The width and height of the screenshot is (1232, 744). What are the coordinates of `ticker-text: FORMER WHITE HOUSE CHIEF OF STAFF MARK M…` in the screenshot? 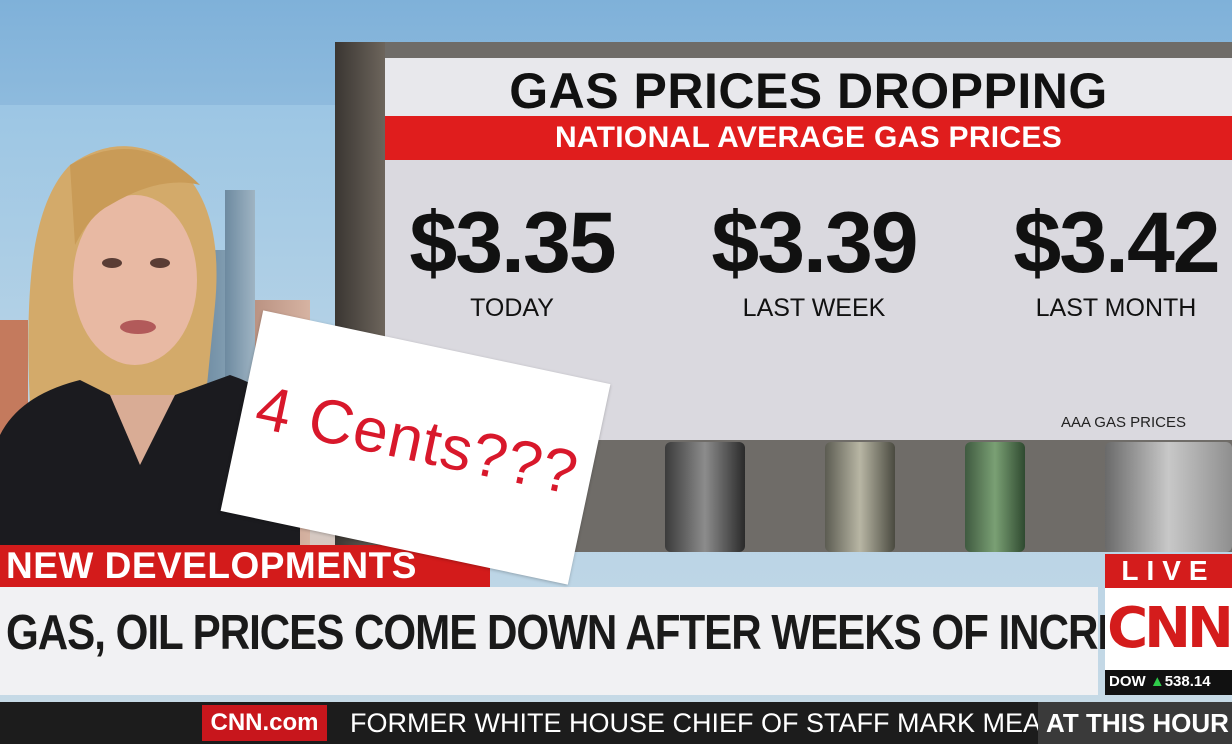 It's located at (694, 723).